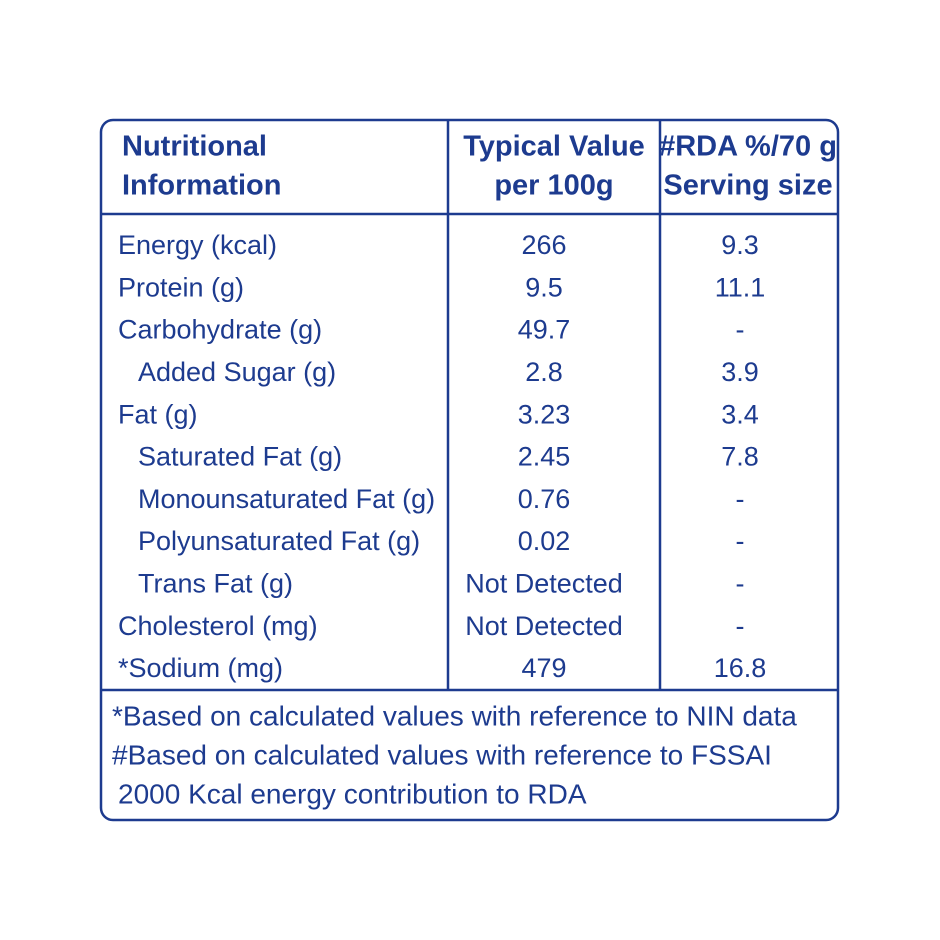 The height and width of the screenshot is (940, 940). What do you see at coordinates (352, 793) in the screenshot?
I see `footnote: 2000 Kcal energy contribution to RDA` at bounding box center [352, 793].